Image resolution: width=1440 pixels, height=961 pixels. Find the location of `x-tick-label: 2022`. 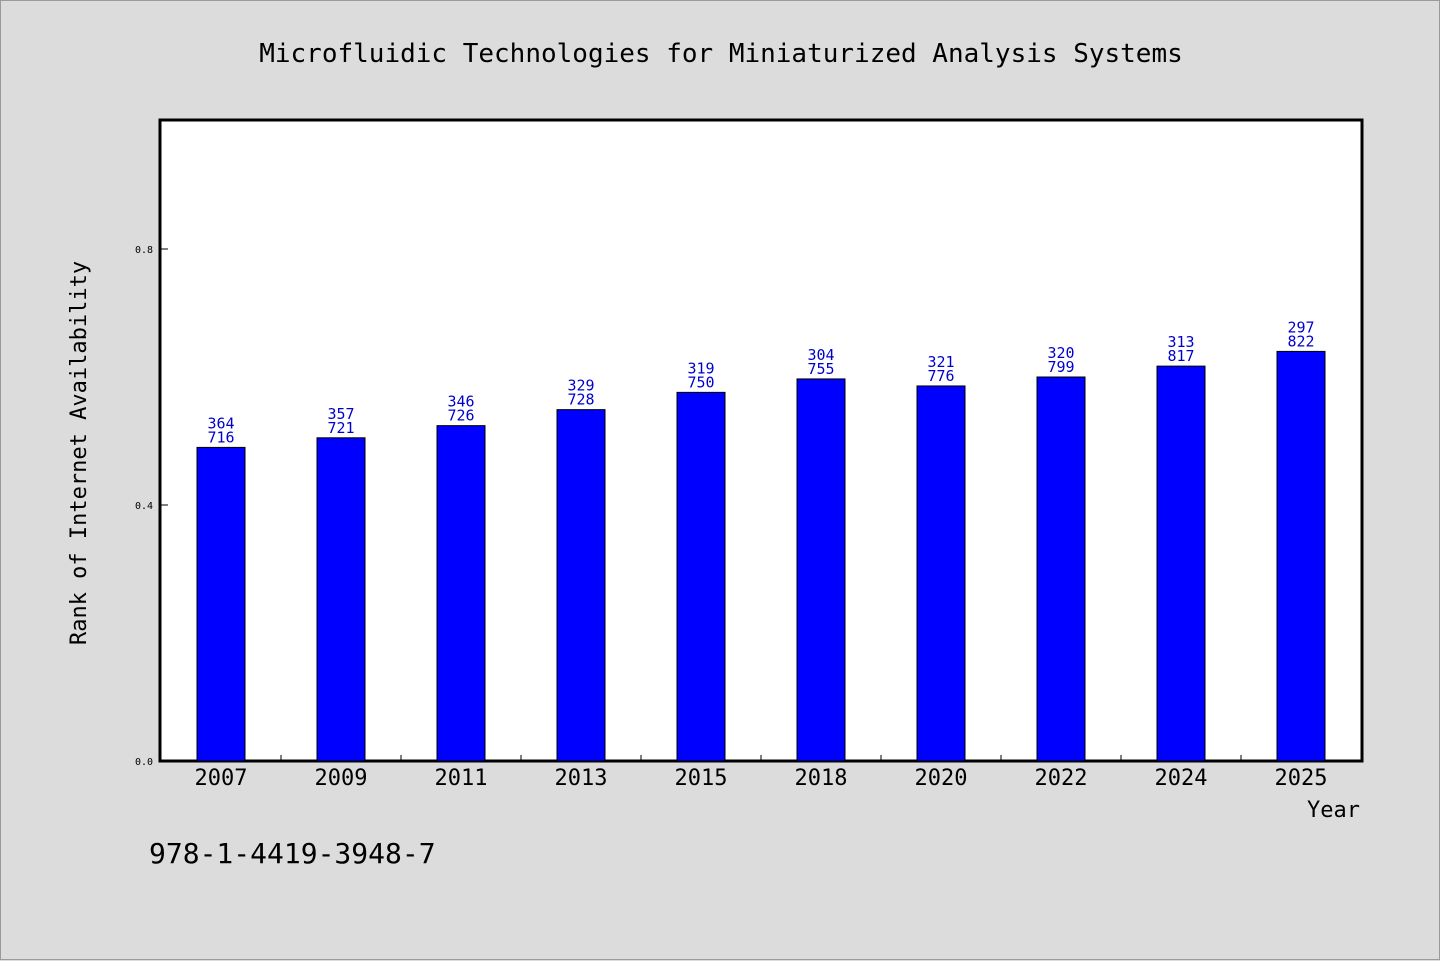

x-tick-label: 2022 is located at coordinates (1061, 778).